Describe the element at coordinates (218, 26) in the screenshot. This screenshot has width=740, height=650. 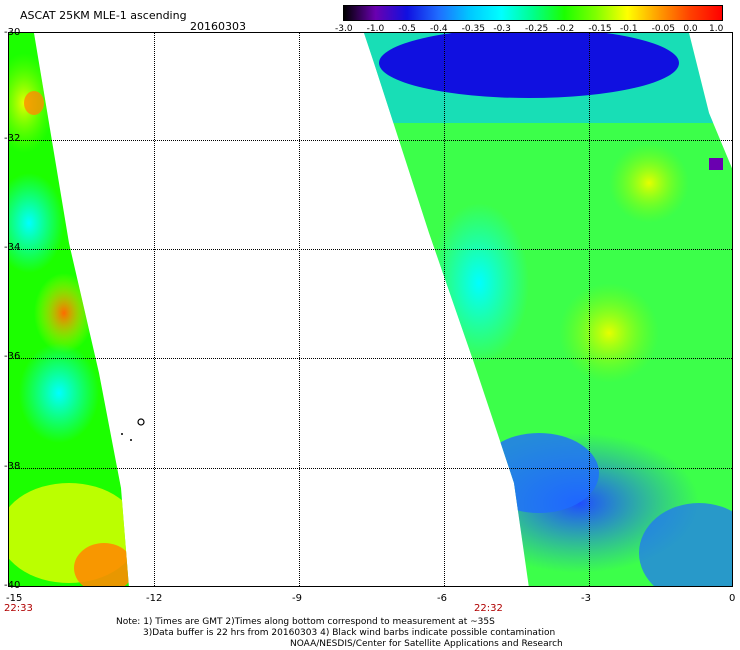
I see `map-date: 20160303` at that location.